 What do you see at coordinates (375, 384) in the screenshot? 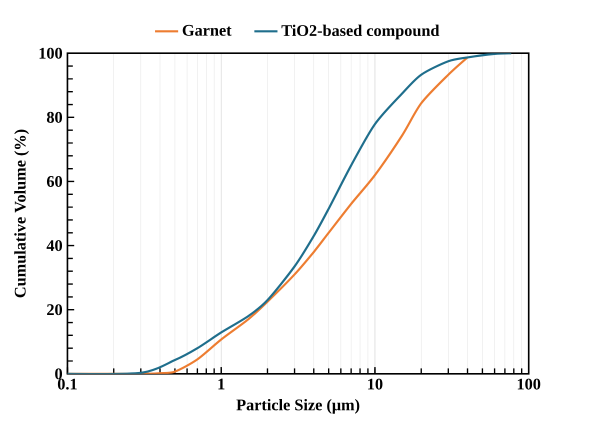
I see `x-tick-label: 10` at bounding box center [375, 384].